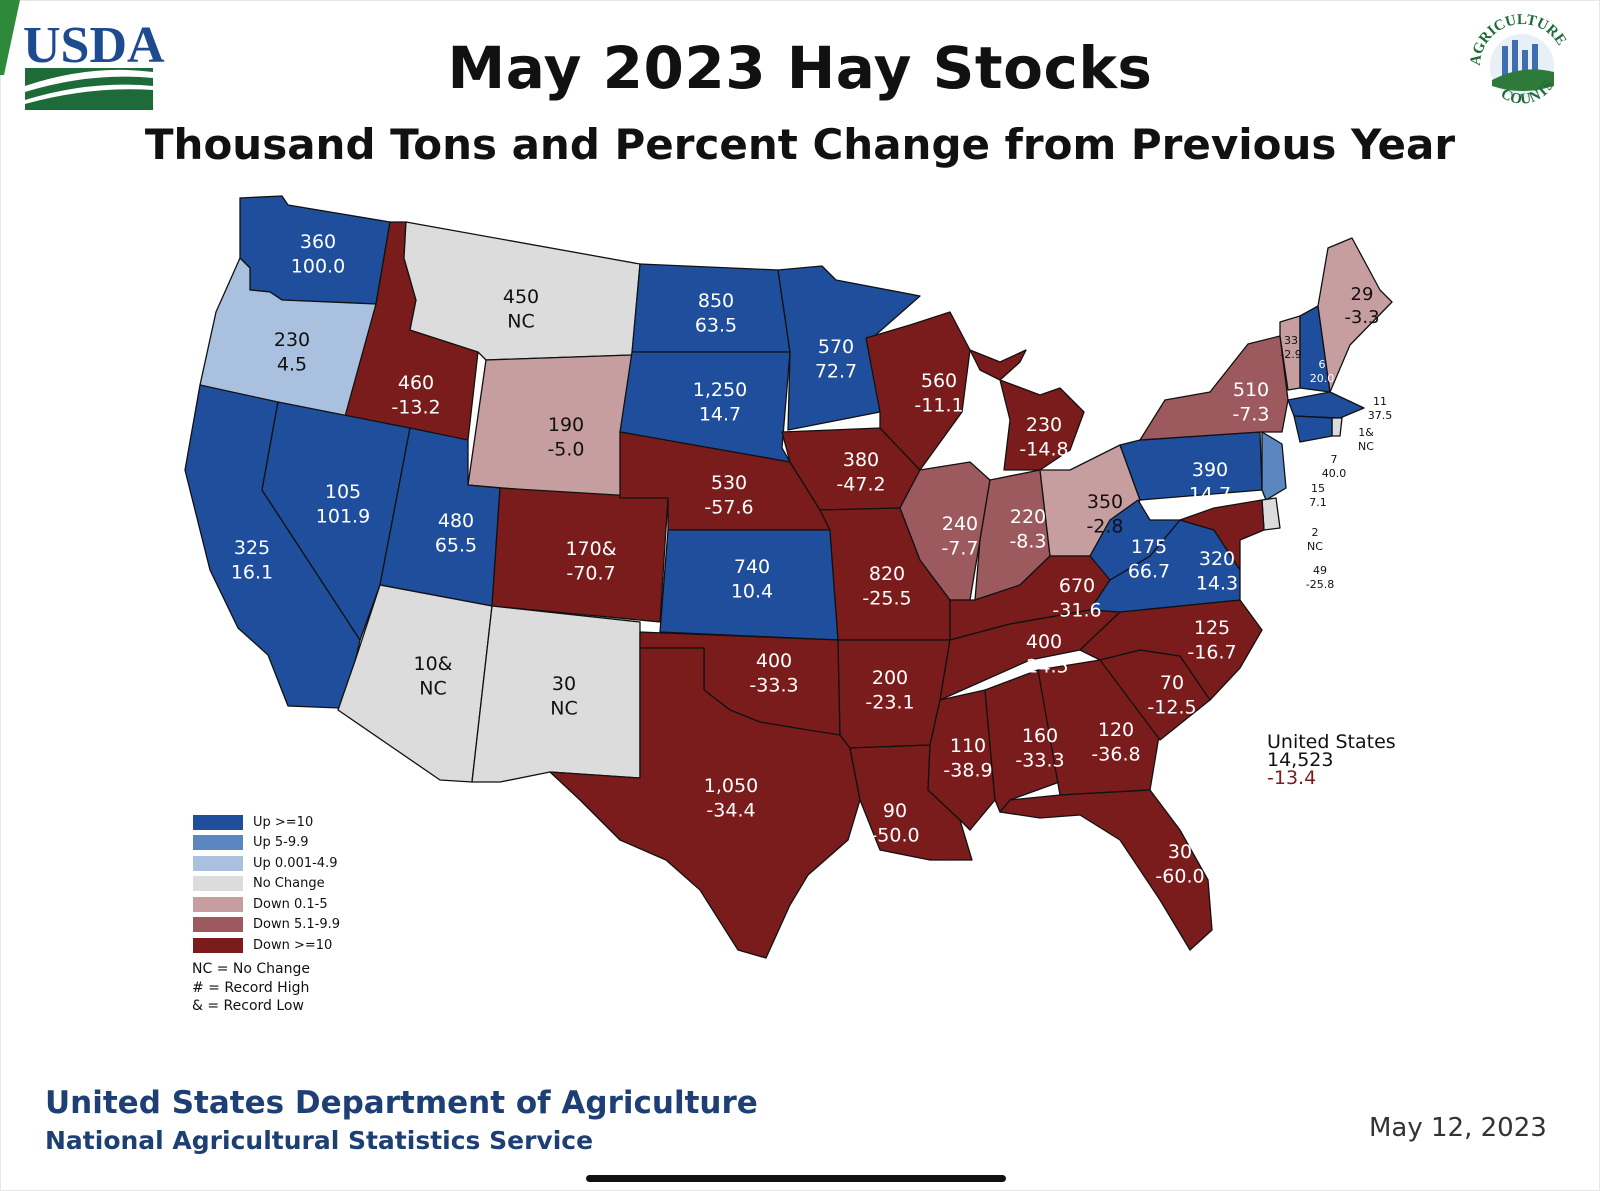 The image size is (1600, 1191). I want to click on state-nm-change: NC, so click(563, 708).